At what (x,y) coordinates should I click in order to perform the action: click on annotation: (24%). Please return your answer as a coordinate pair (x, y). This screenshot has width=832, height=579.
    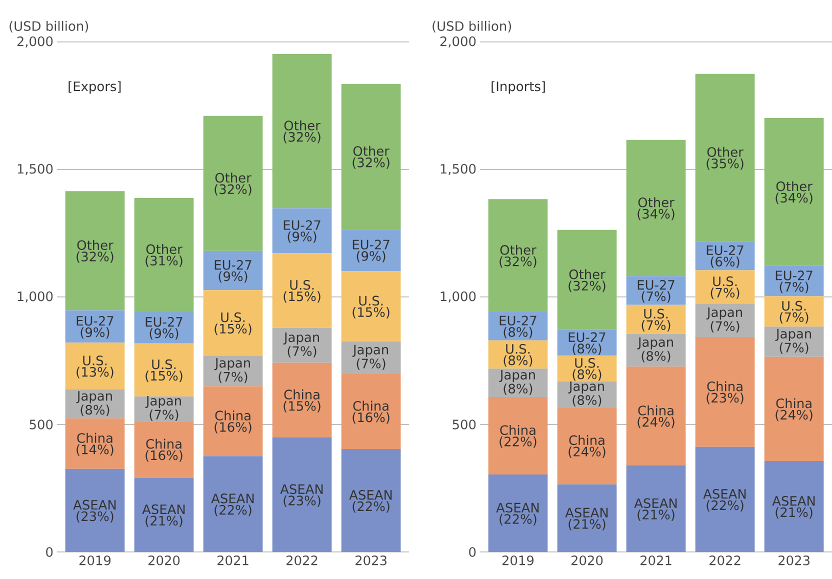
    Looking at the image, I should click on (587, 452).